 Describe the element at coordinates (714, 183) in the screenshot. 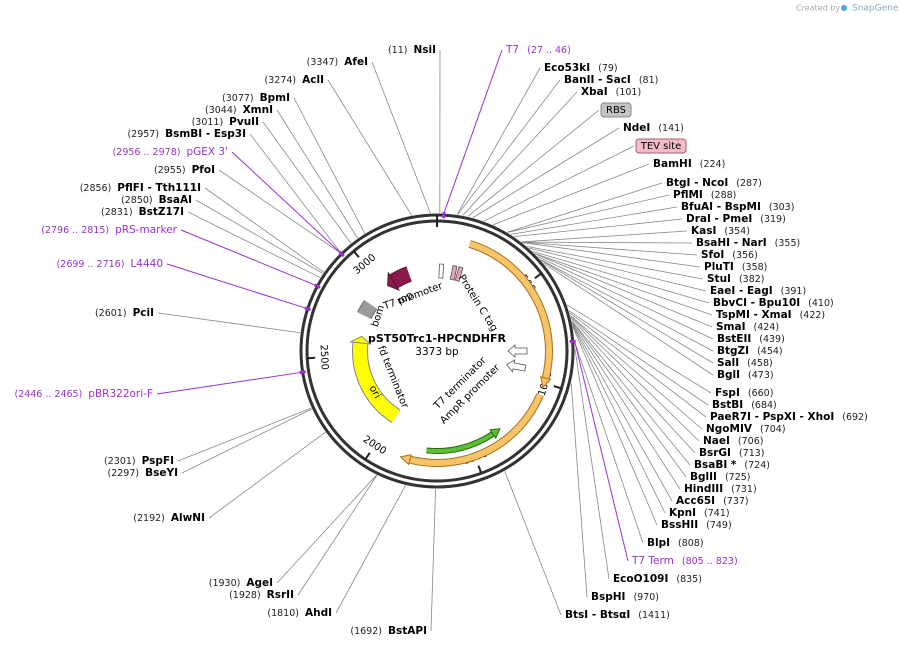

I see `site-label: BtgI - NcoI (287)` at that location.